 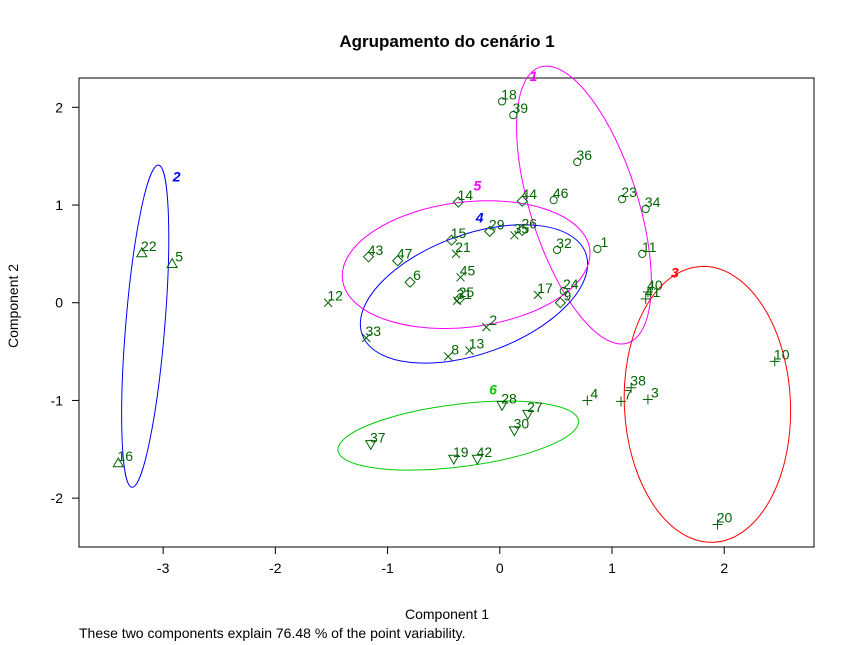 I want to click on point-label-38: 38, so click(x=638, y=381).